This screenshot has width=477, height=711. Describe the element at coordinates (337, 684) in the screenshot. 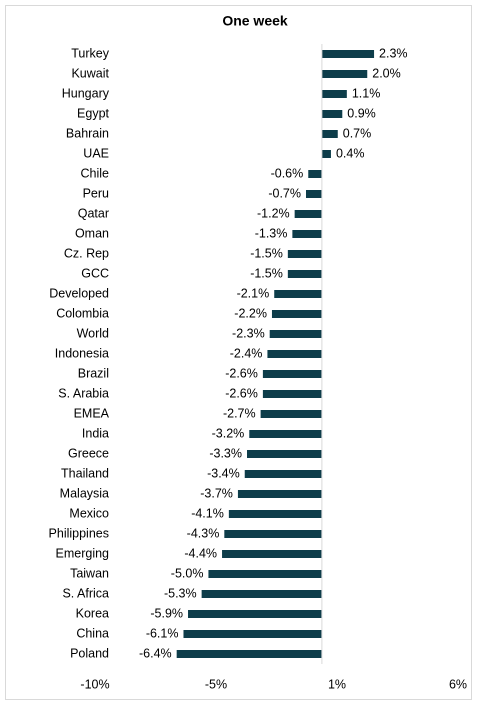

I see `x-tick-label: 1%` at that location.